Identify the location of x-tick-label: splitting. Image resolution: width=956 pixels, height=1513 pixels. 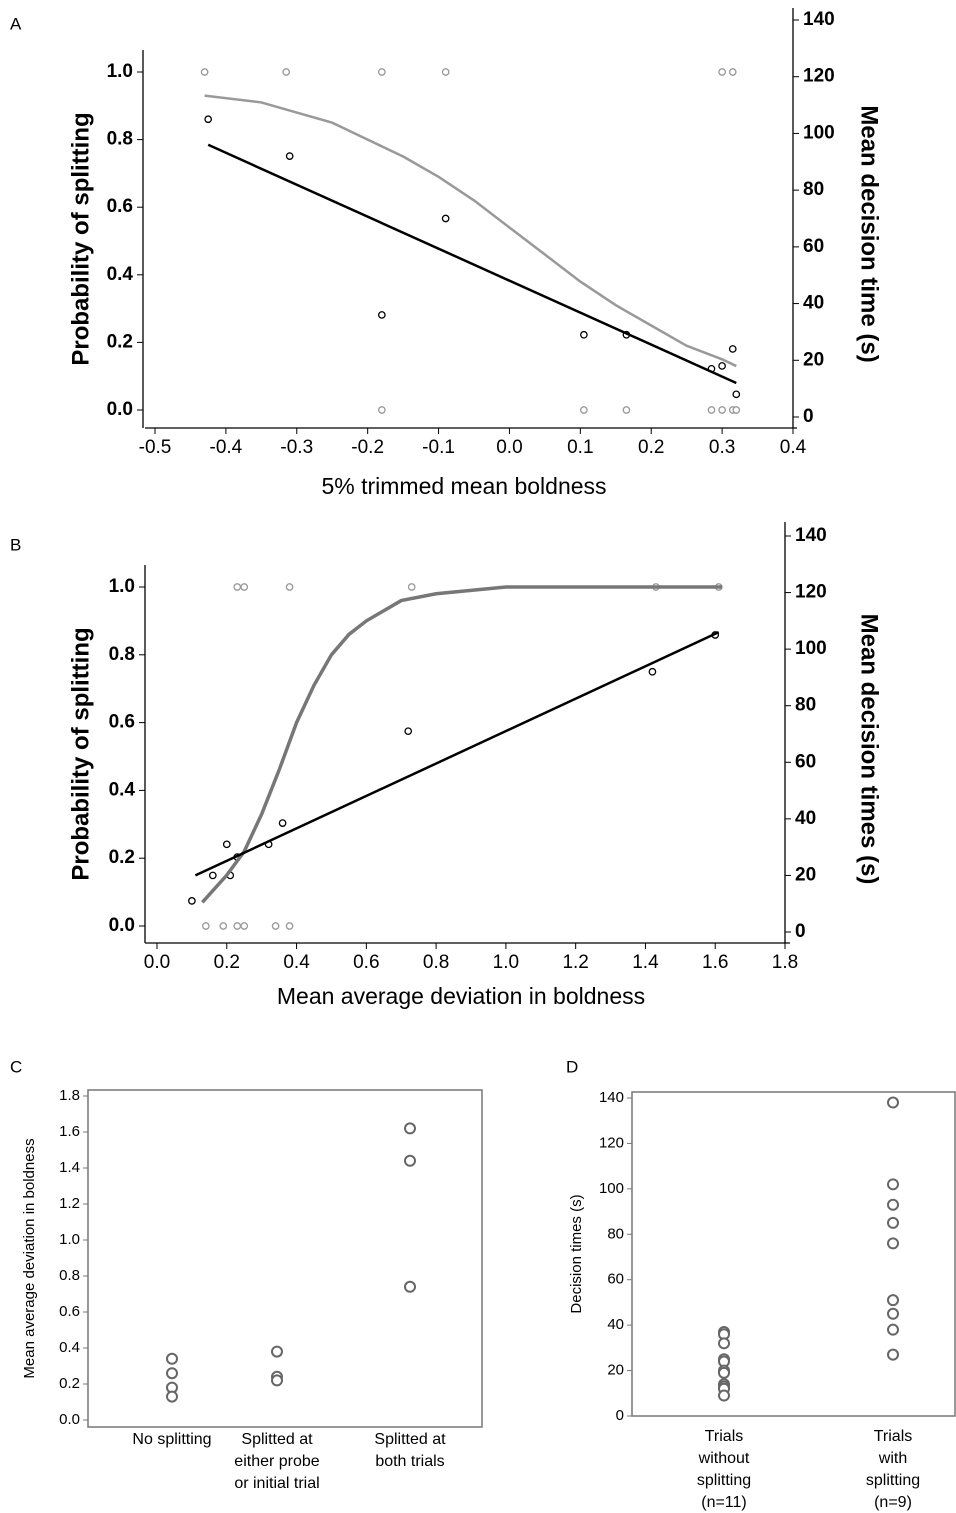
(893, 1480).